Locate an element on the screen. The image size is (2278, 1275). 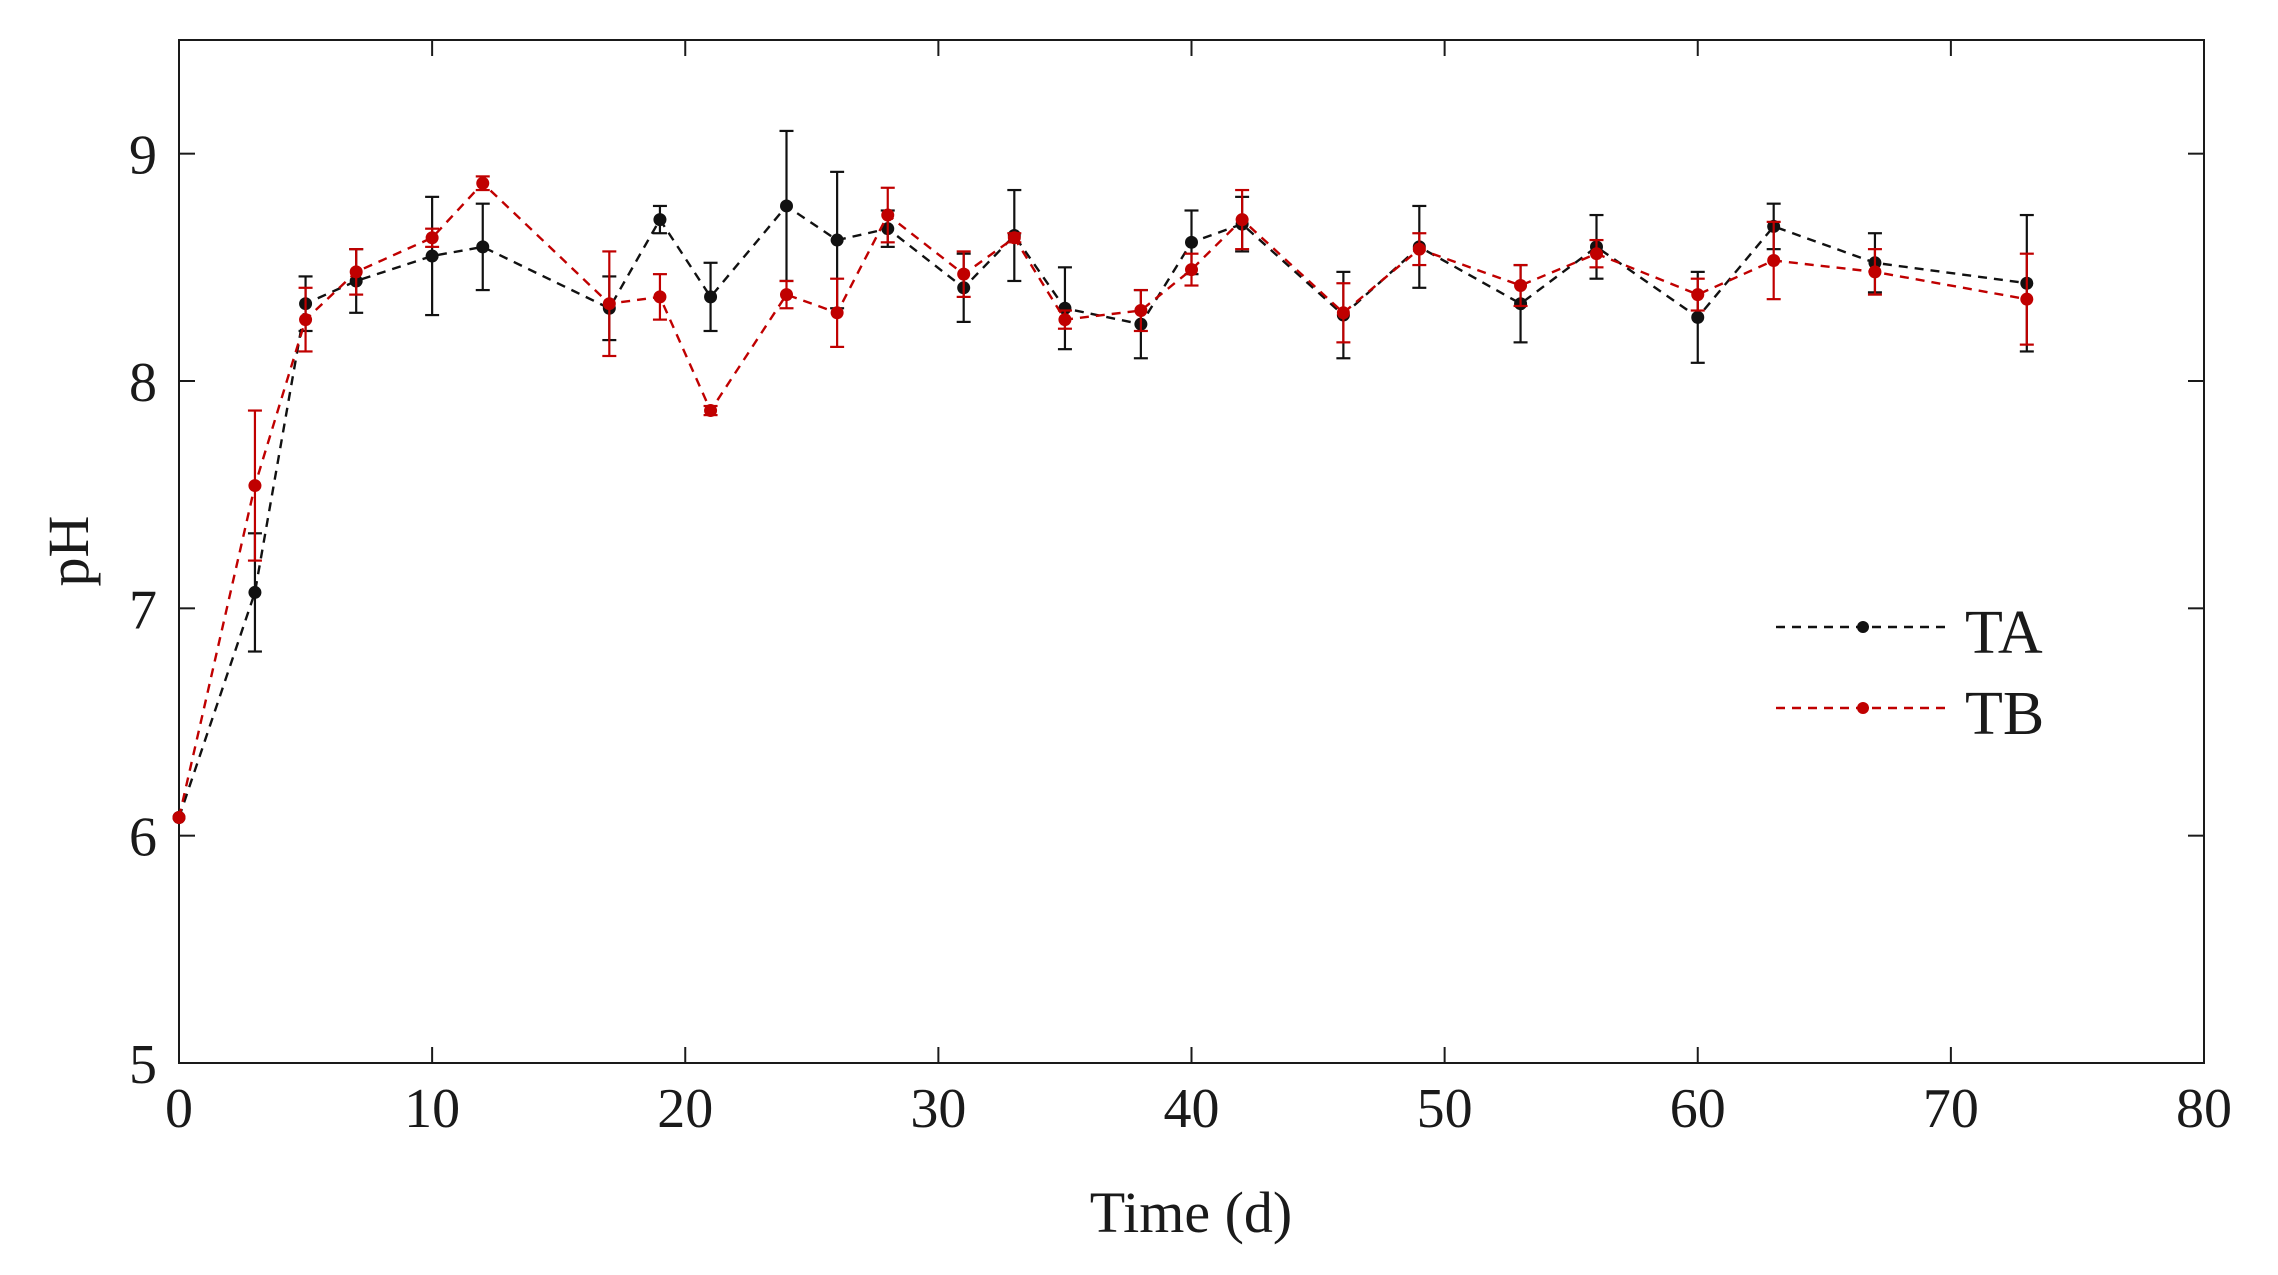
y-tick-label: 5 is located at coordinates (143, 1065).